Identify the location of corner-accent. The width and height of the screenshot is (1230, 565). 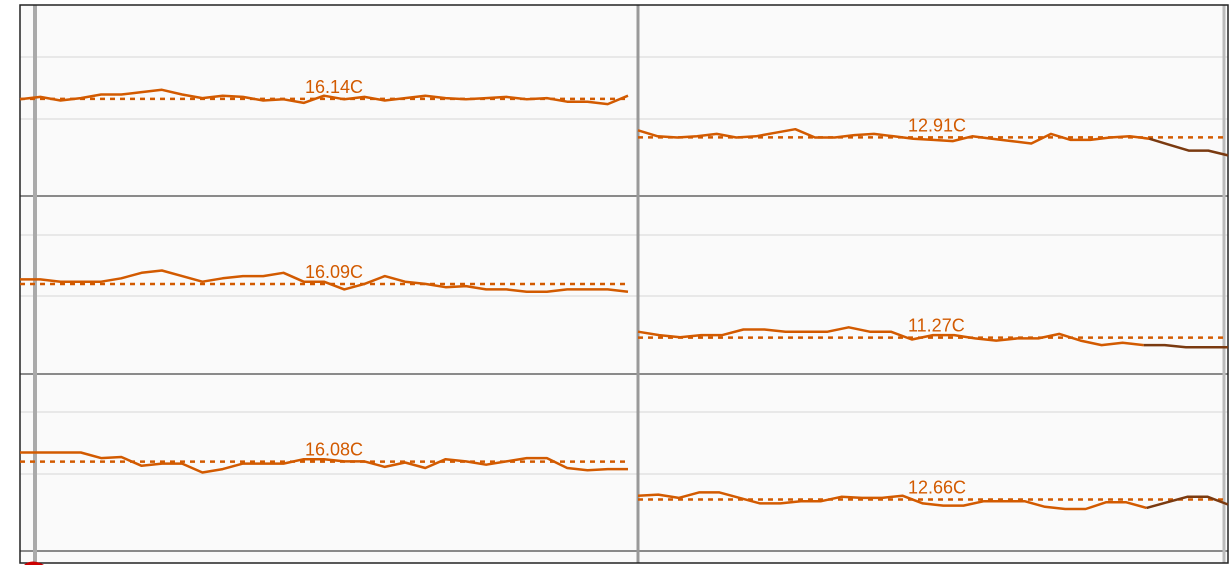
(34, 563).